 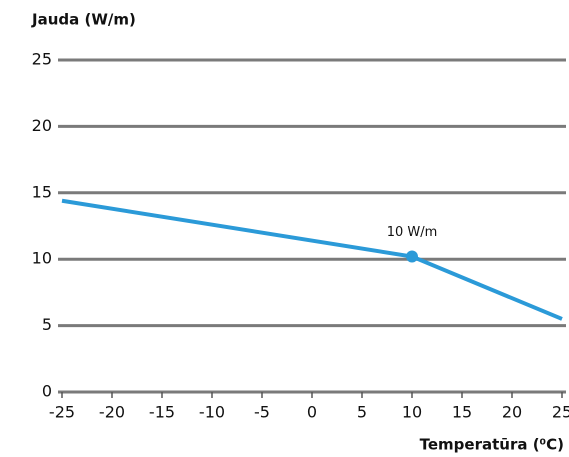 I want to click on x-tick-label: 15, so click(x=462, y=412).